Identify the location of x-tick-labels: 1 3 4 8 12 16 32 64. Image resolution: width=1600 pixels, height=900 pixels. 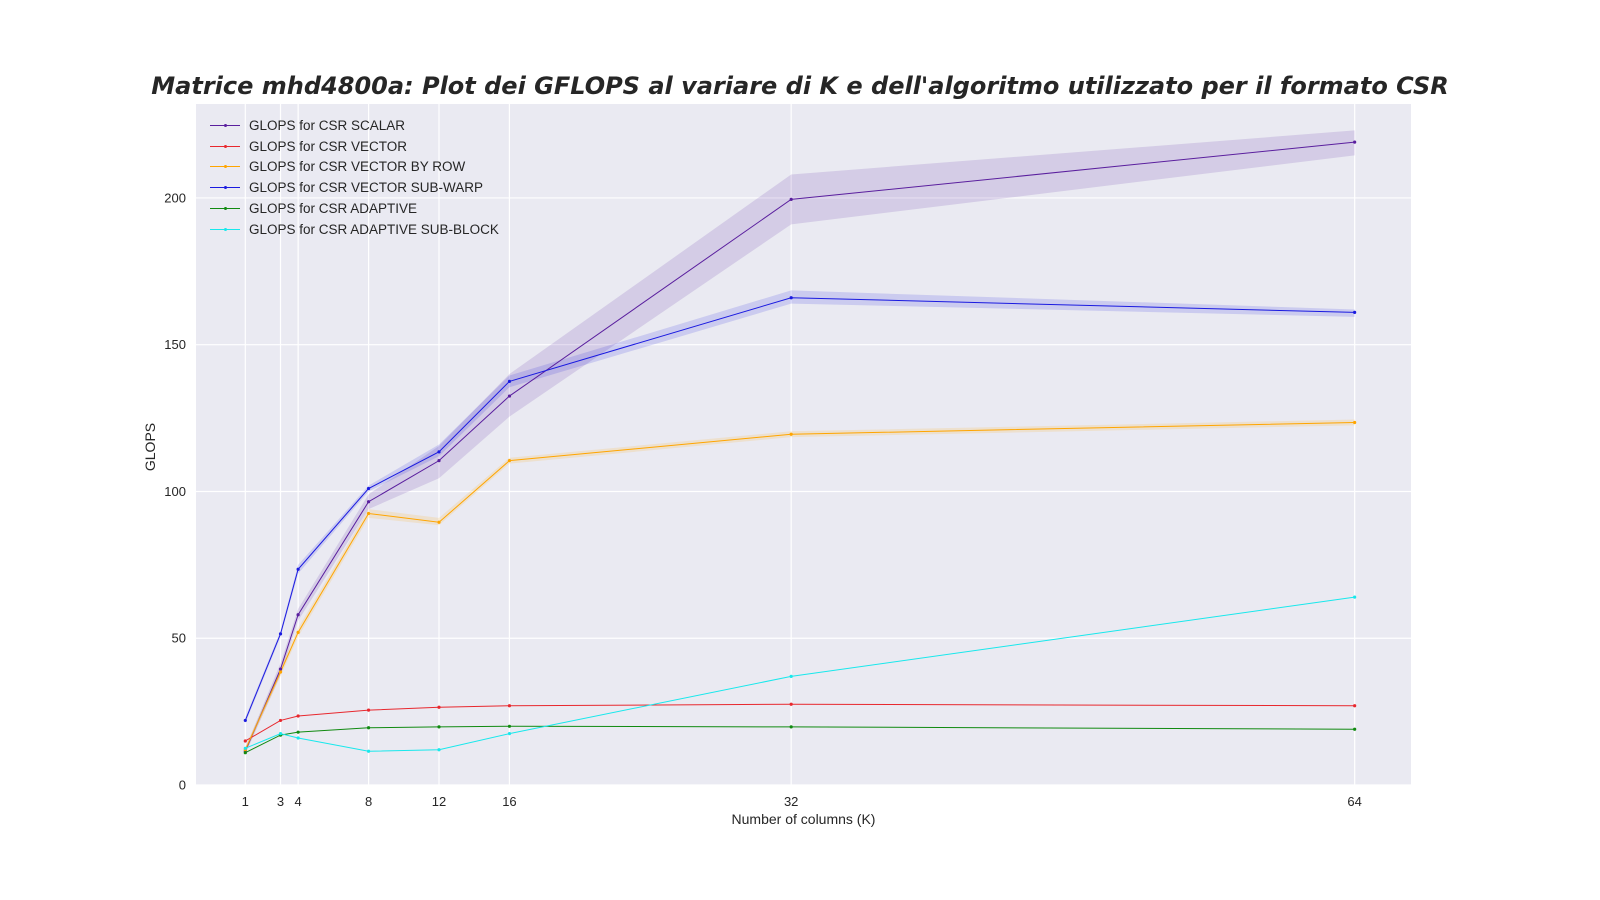
(802, 801).